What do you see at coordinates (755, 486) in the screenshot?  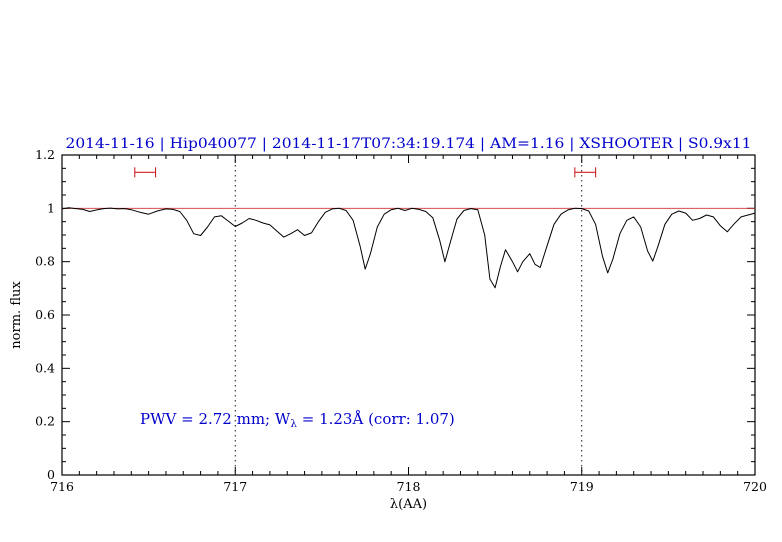 I see `x-tick-label: 720` at bounding box center [755, 486].